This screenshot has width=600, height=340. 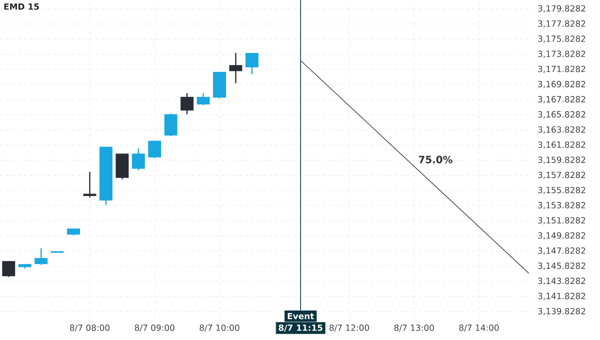 I want to click on annotation: 75.0%, so click(x=435, y=160).